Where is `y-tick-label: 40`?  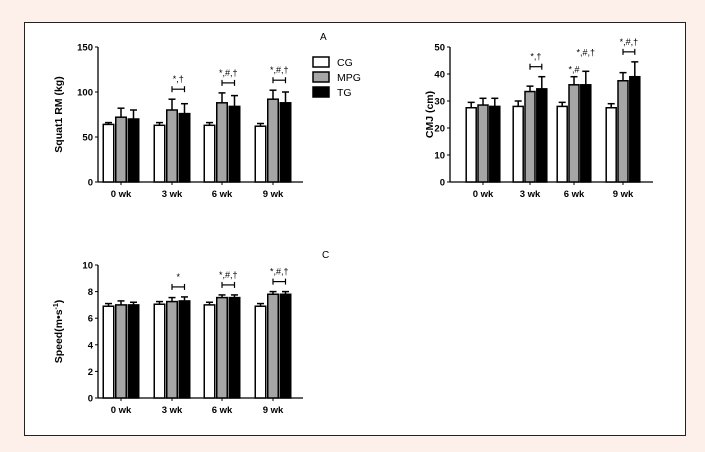 y-tick-label: 40 is located at coordinates (439, 75).